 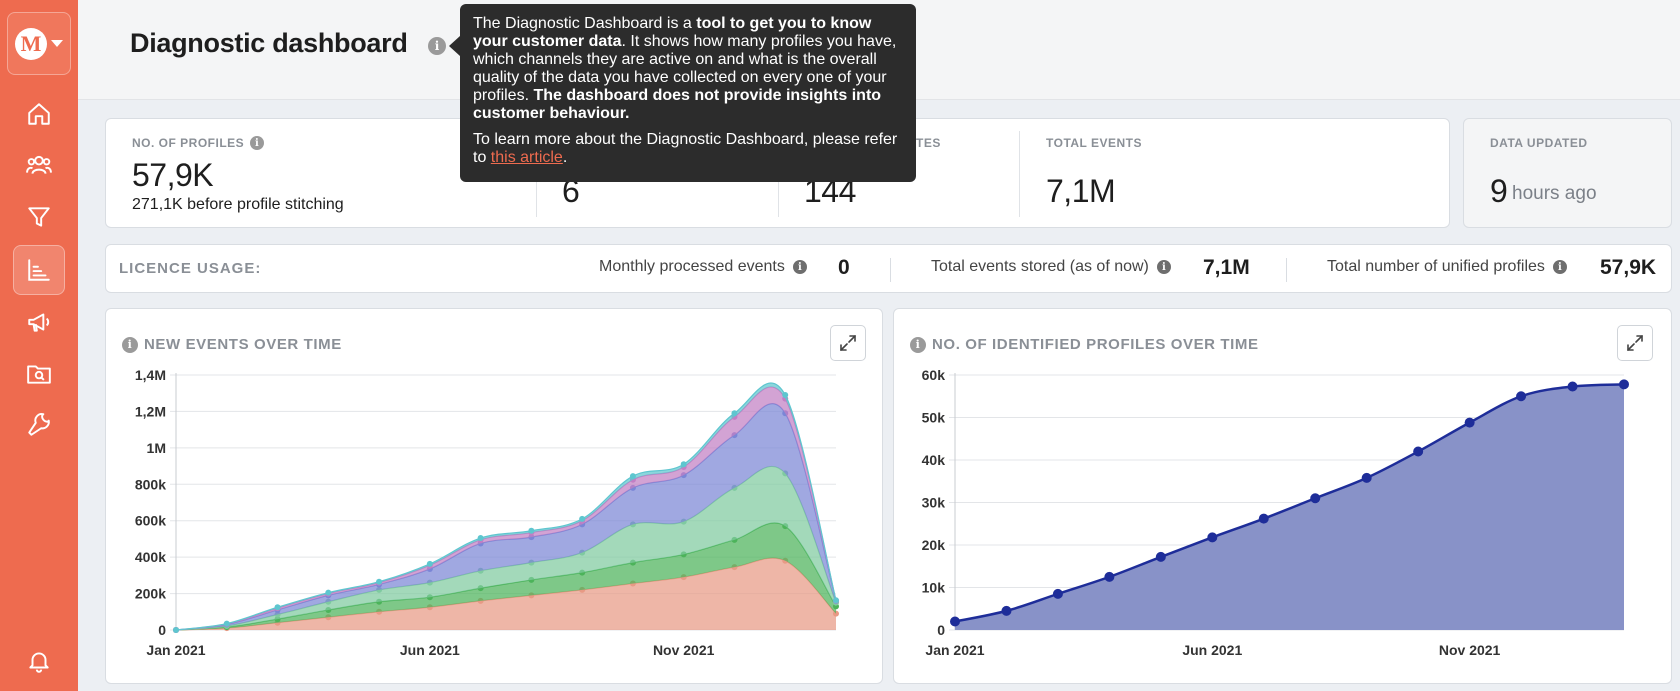 I want to click on y-tick-label: 0, so click(x=941, y=630).